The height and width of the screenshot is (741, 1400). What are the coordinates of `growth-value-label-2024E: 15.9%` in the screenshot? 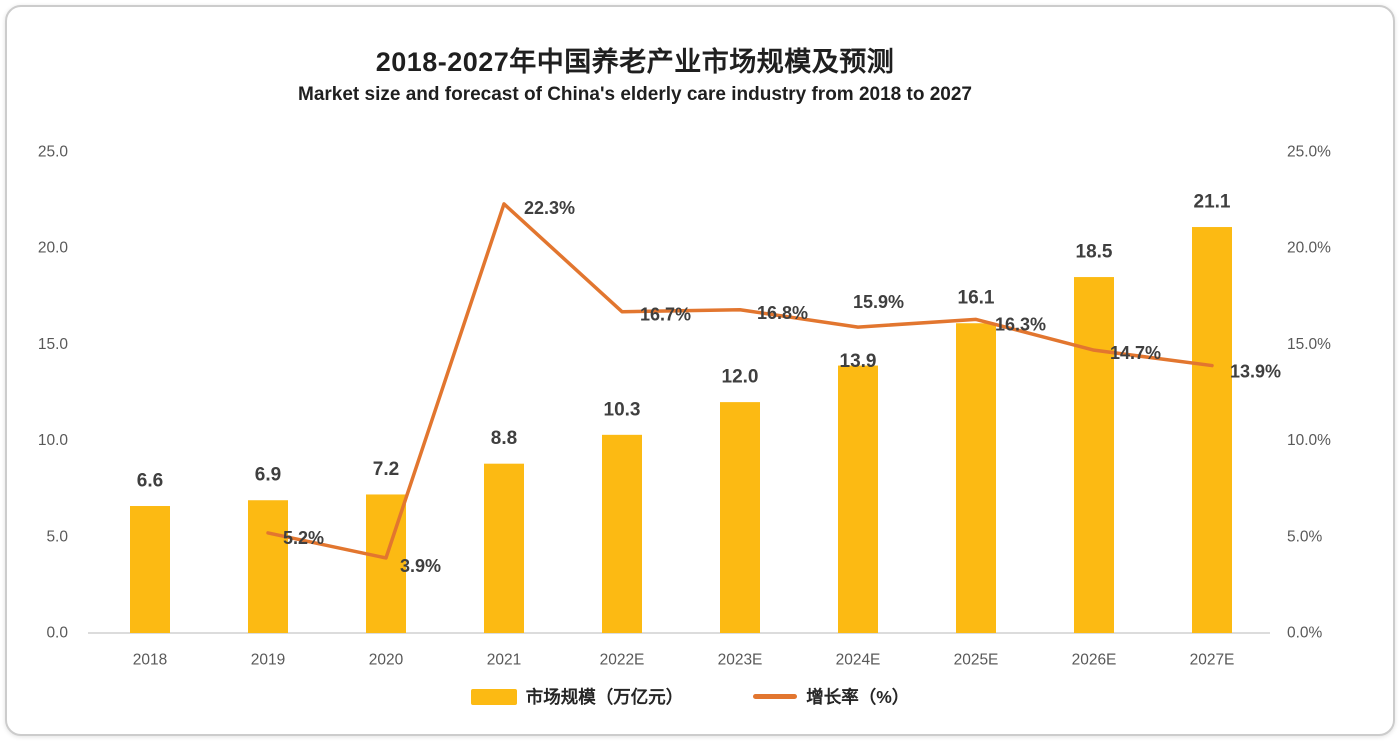 It's located at (878, 302).